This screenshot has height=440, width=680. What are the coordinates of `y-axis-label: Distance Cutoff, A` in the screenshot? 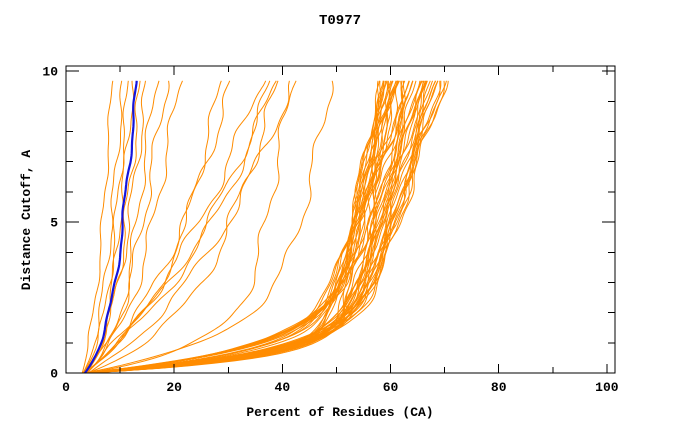 It's located at (26, 220).